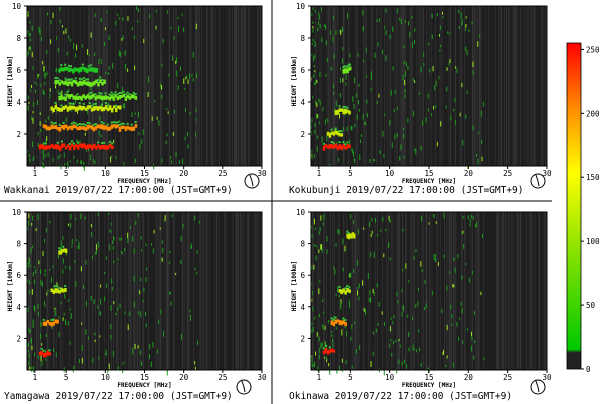 The image size is (600, 404). I want to click on colorbar-tick-label: 150, so click(593, 177).